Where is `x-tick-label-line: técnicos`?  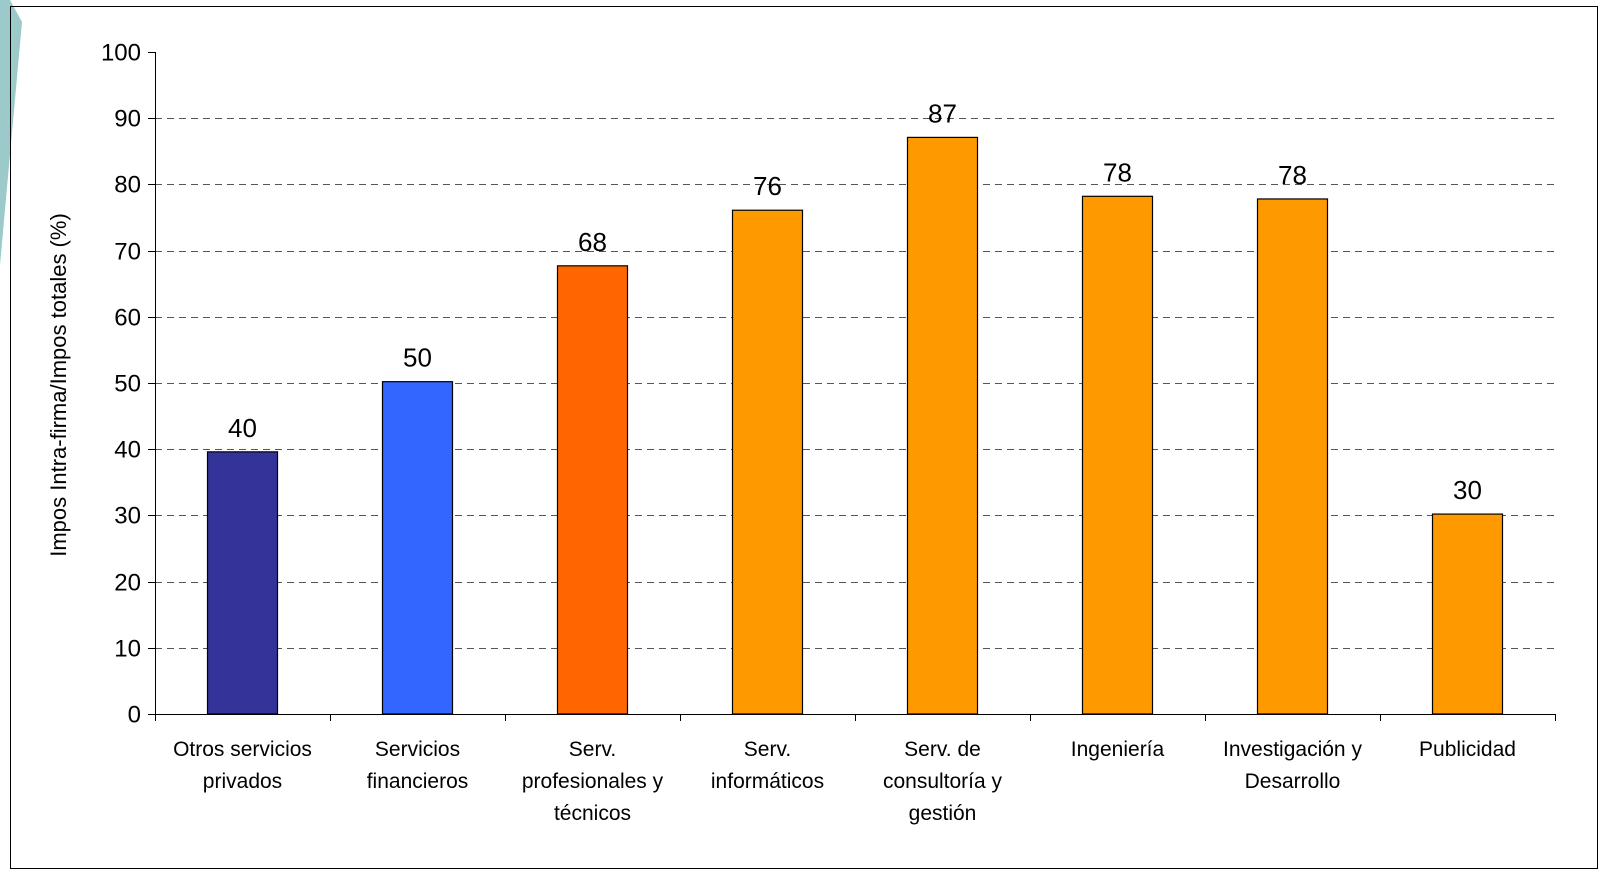 x-tick-label-line: técnicos is located at coordinates (592, 813).